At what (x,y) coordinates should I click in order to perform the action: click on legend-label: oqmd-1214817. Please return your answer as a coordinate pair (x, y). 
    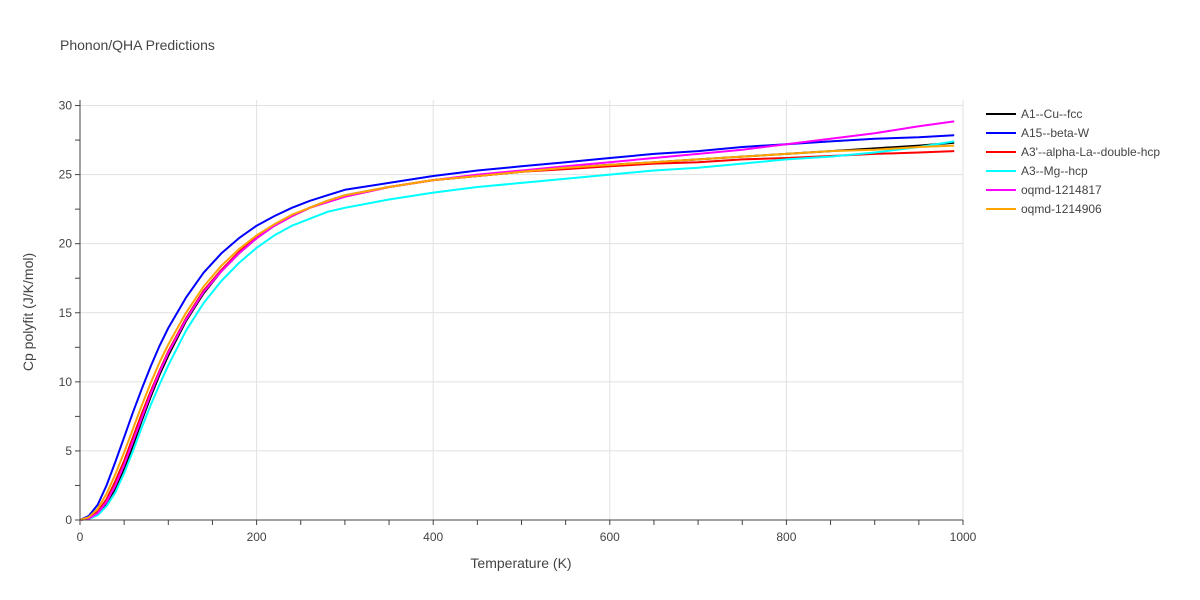
    Looking at the image, I should click on (1061, 190).